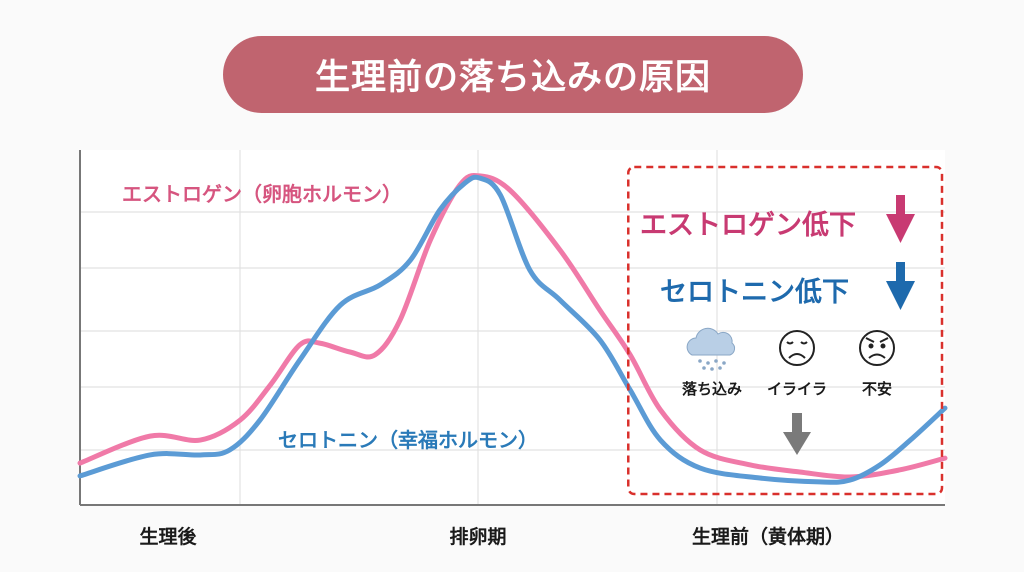 The image size is (1024, 572). Describe the element at coordinates (797, 348) in the screenshot. I see `sad-face-icon` at that location.